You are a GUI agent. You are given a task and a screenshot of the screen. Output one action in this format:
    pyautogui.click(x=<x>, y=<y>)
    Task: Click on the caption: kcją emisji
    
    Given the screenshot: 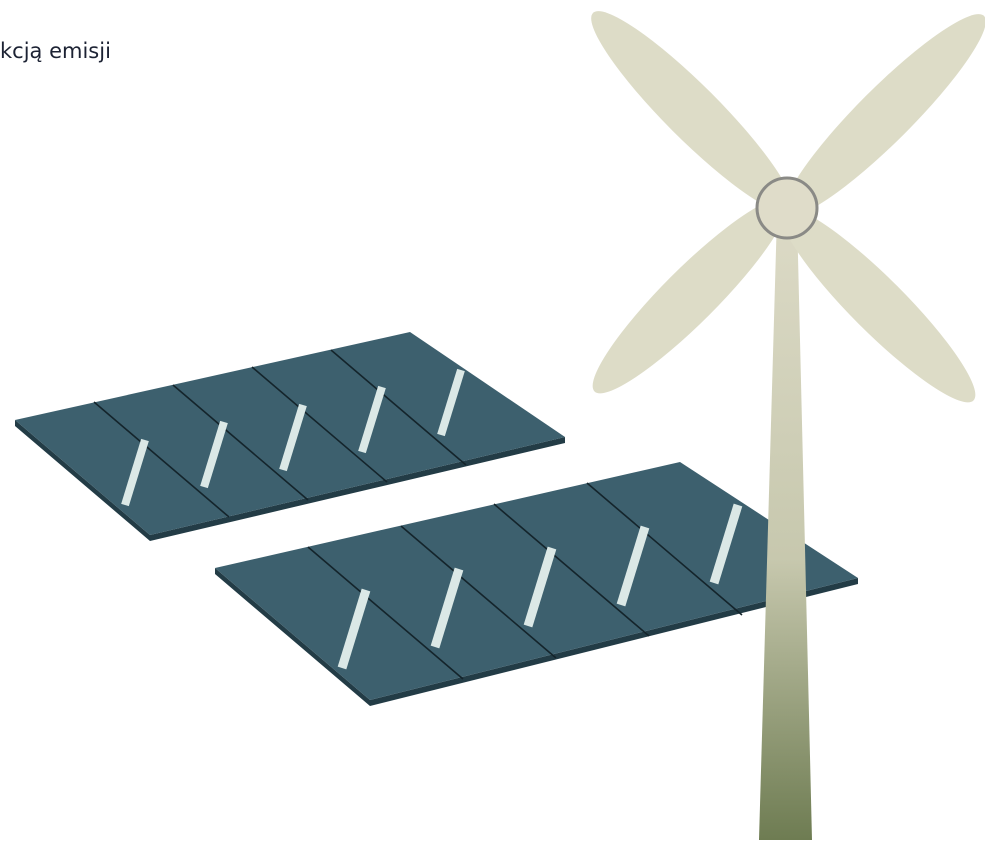 What is the action you would take?
    pyautogui.click(x=55, y=51)
    